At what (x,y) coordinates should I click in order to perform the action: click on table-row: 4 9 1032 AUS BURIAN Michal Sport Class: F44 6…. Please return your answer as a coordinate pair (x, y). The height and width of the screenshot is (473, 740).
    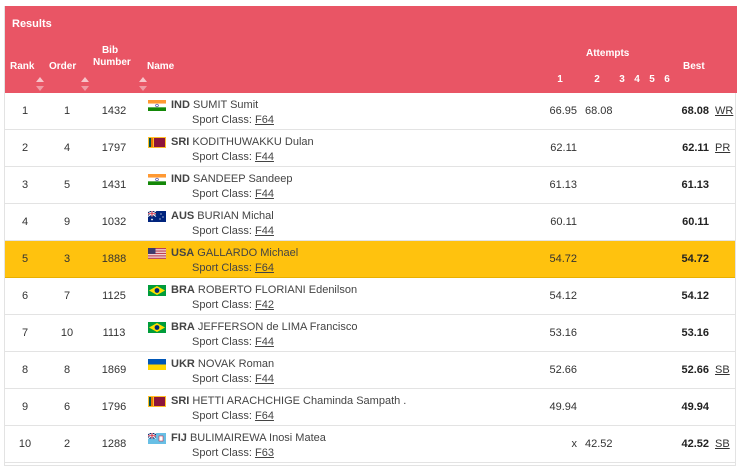
    Looking at the image, I should click on (370, 222).